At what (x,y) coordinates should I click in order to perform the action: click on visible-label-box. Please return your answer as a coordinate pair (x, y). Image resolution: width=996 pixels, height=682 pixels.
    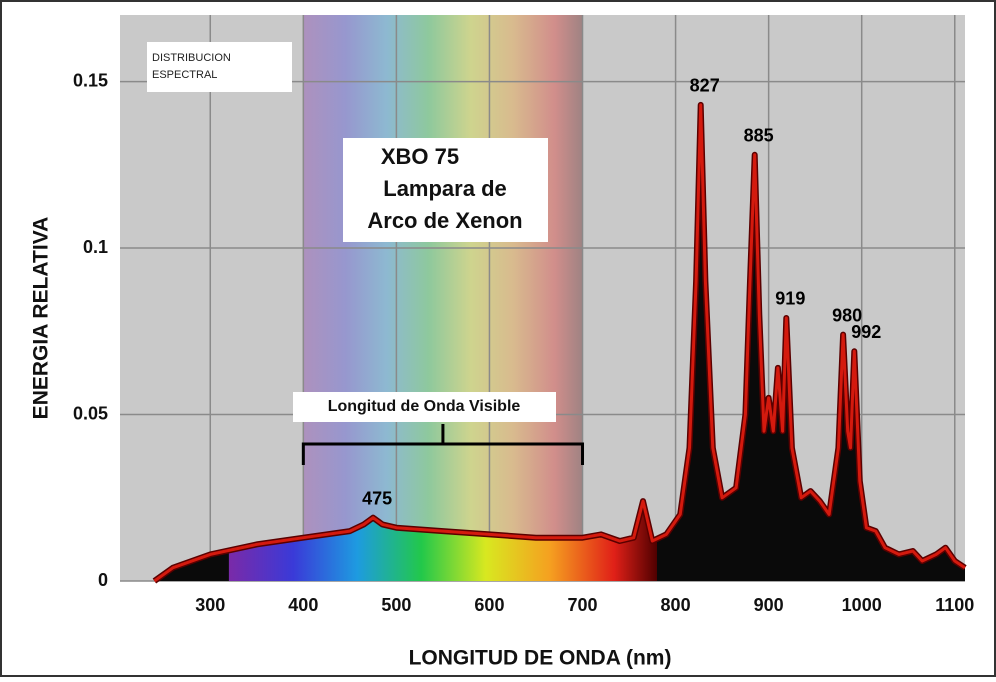
    Looking at the image, I should click on (424, 407).